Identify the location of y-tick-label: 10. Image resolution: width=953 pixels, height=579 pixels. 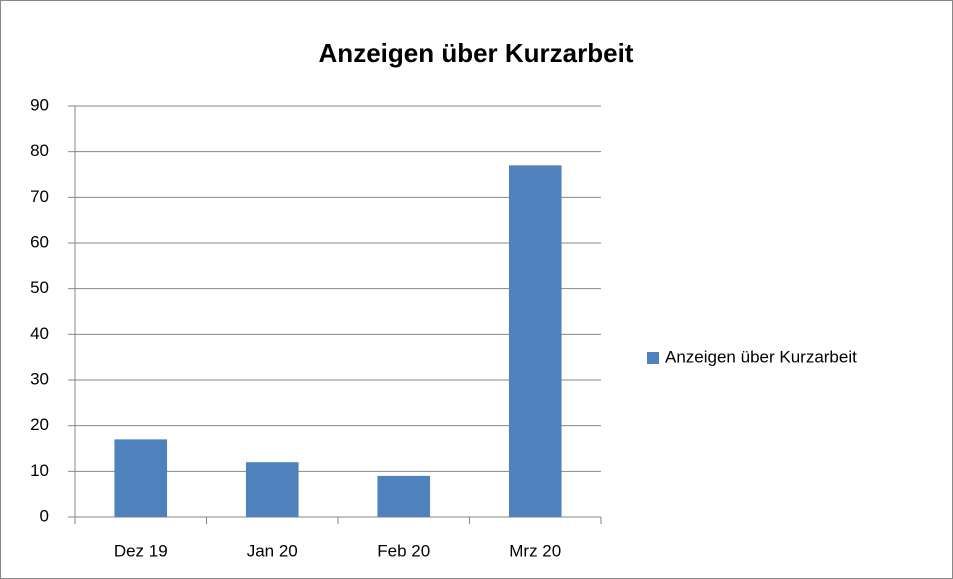
(39, 470).